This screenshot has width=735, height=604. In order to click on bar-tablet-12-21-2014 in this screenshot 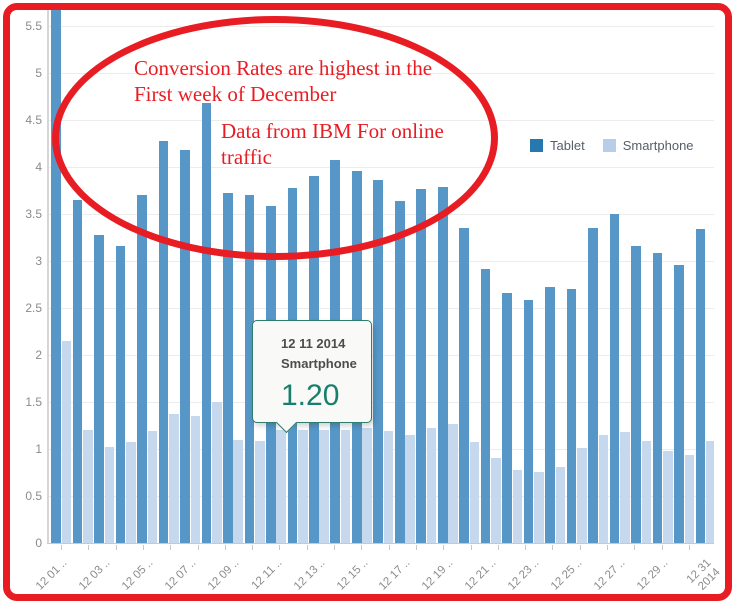, I will do `click(485, 405)`.